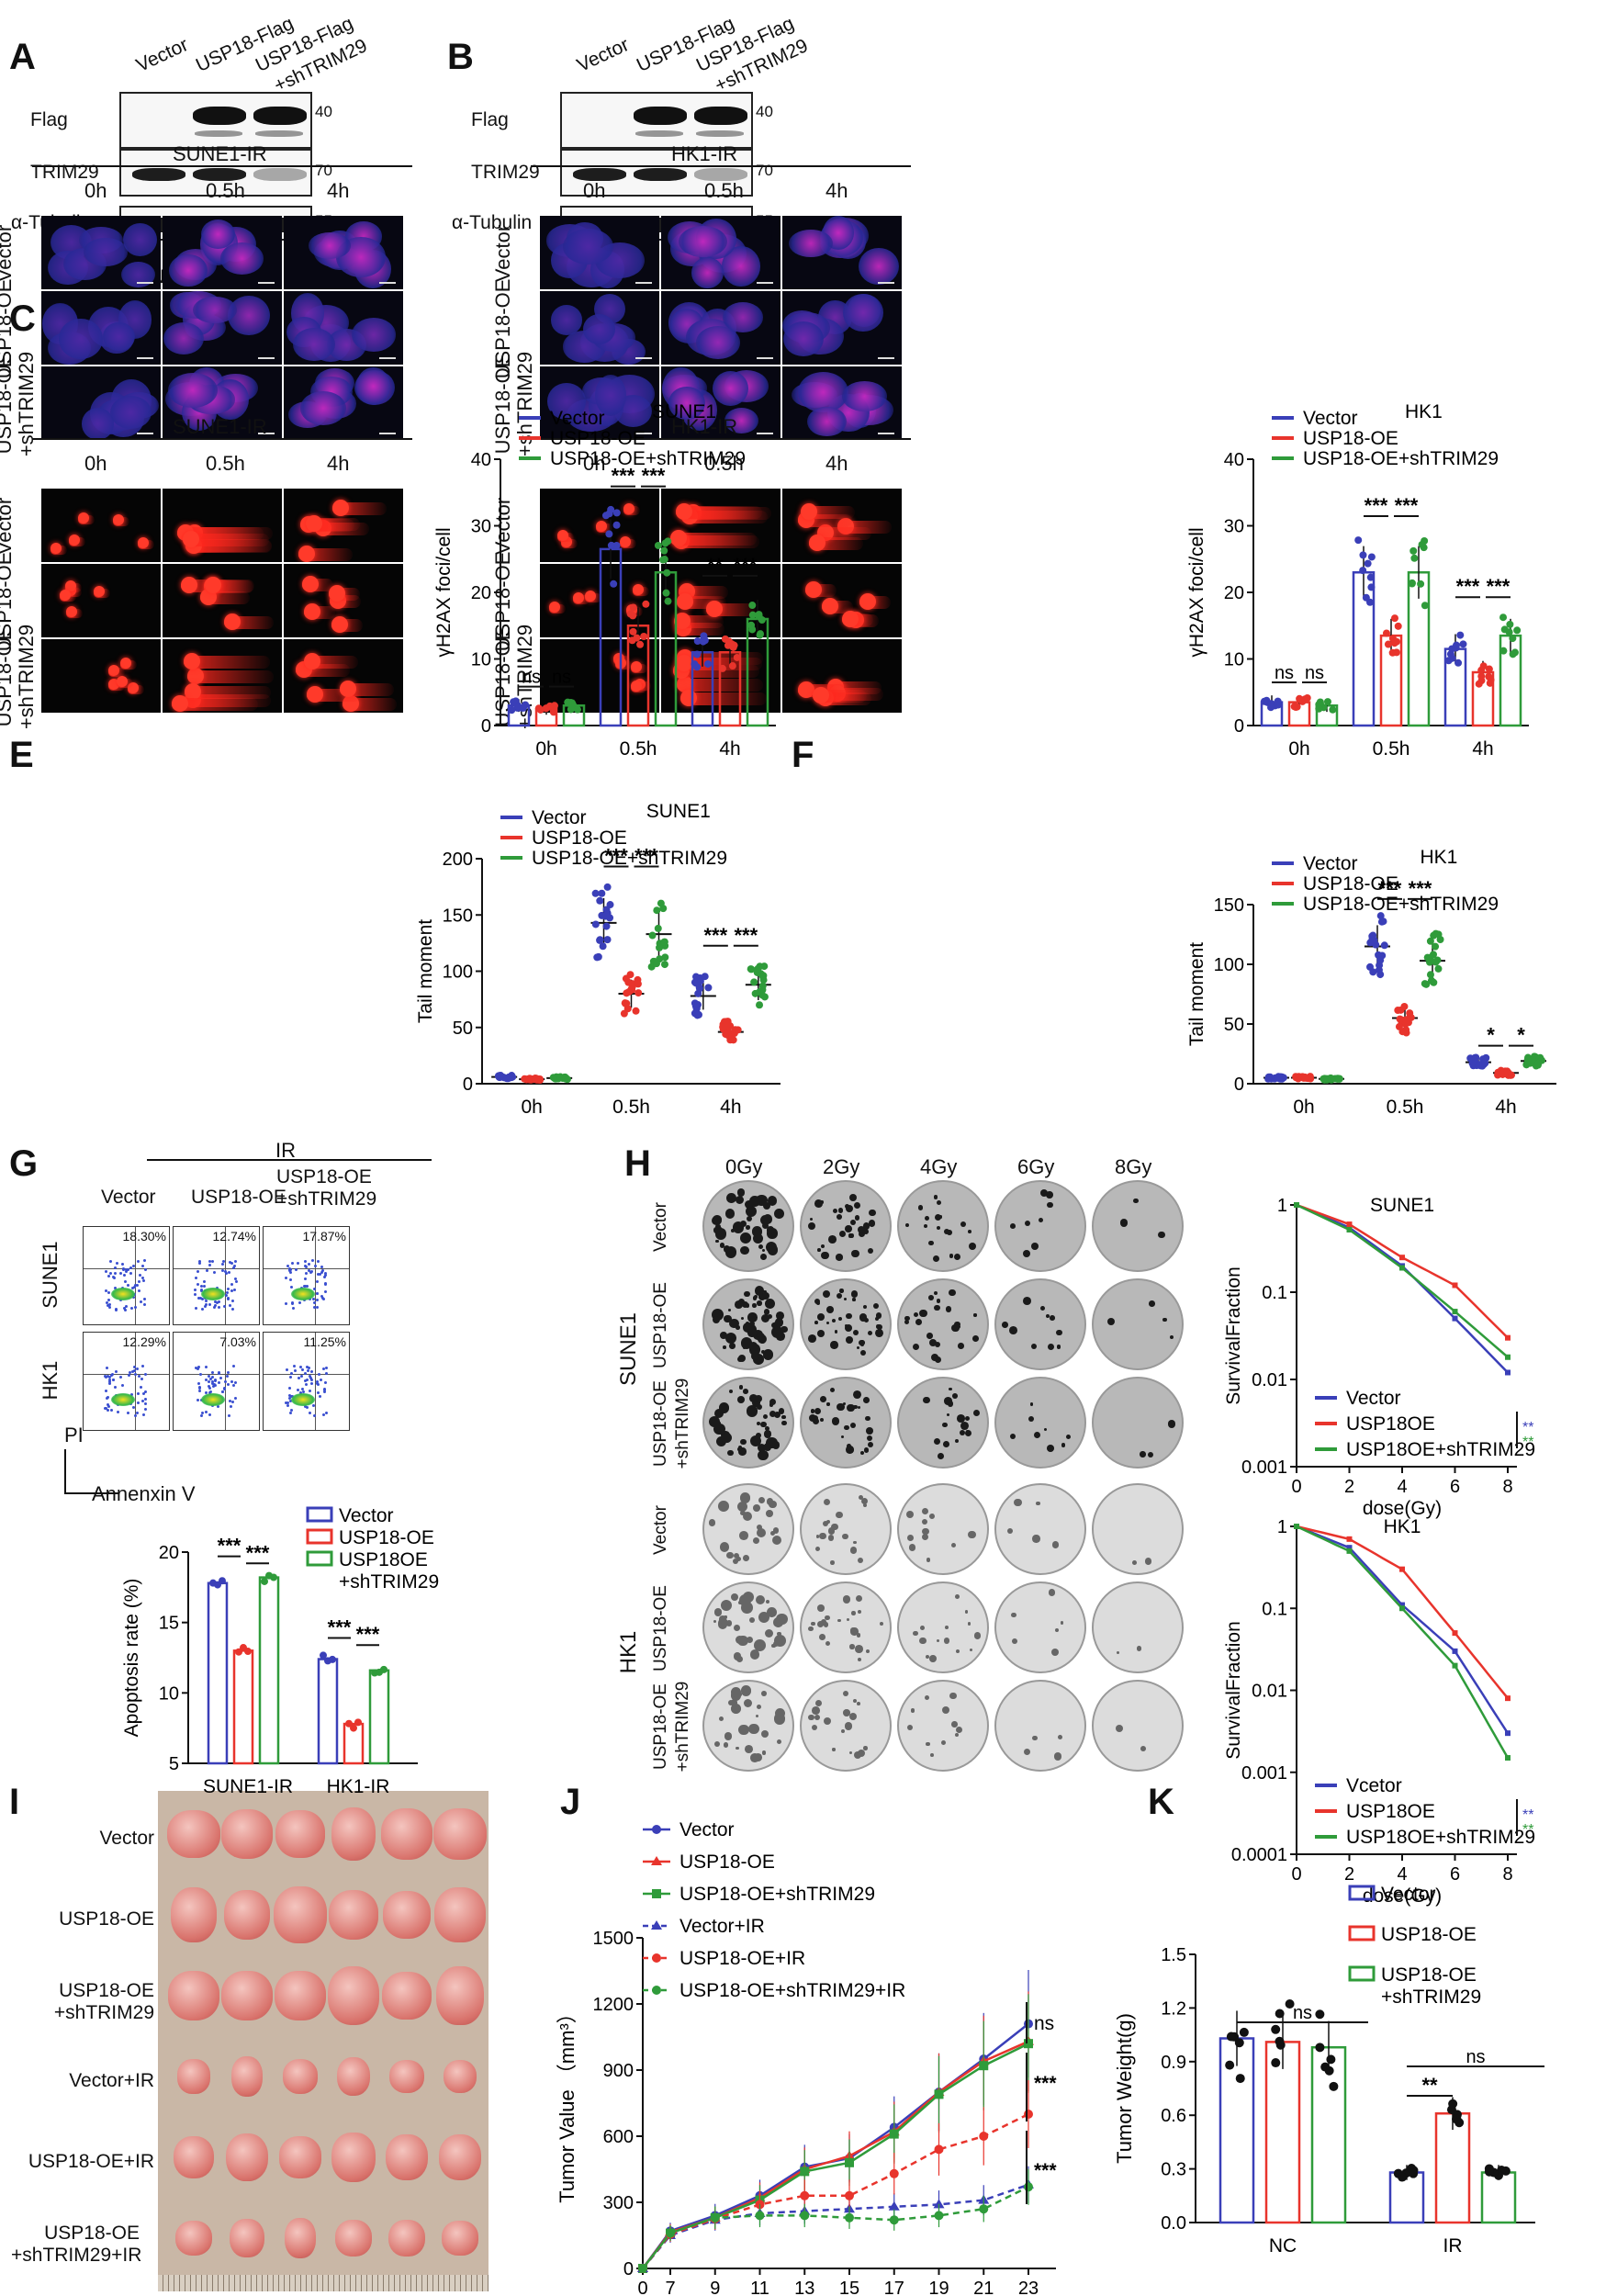 This screenshot has width=1606, height=2296. I want to click on gate-v, so click(225, 1275).